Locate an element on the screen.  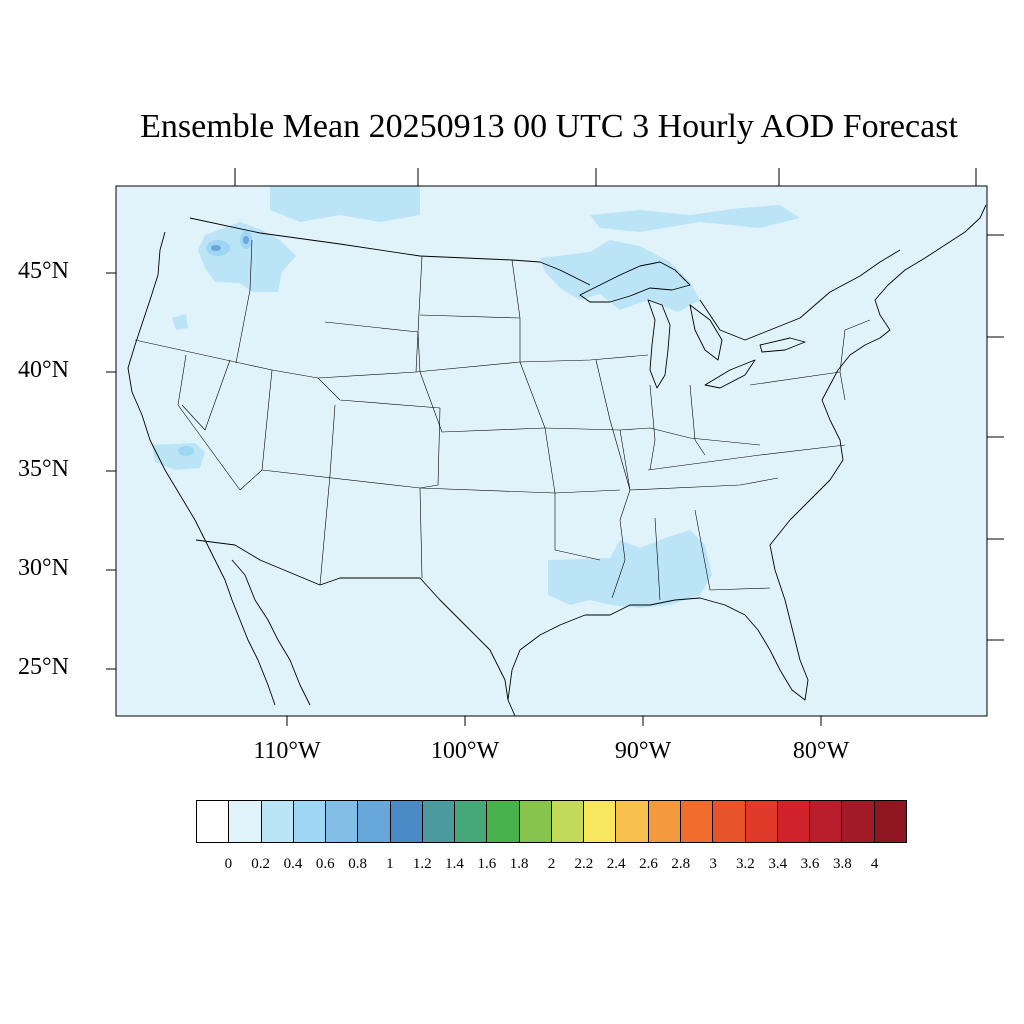
west-coast is located at coordinates (201, 468).